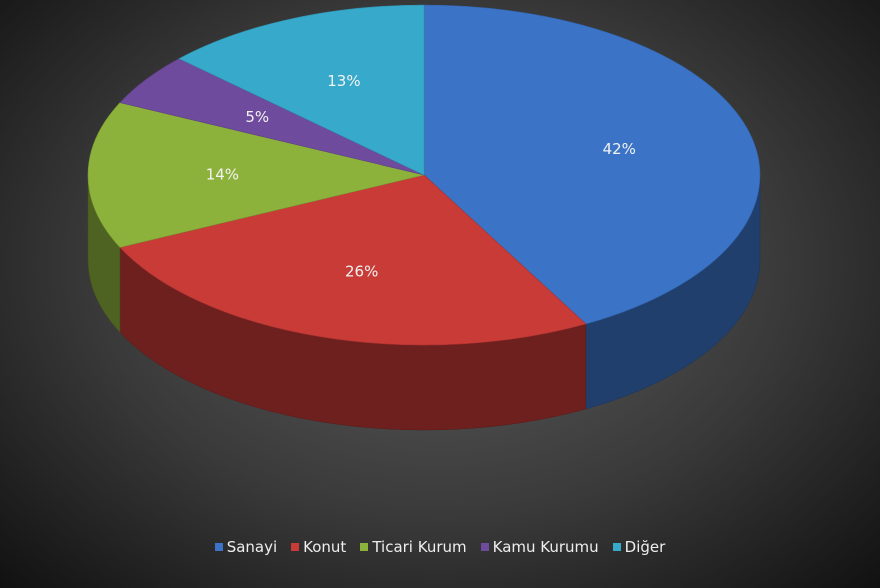 This screenshot has height=588, width=880. Describe the element at coordinates (619, 149) in the screenshot. I see `data-label: 42%` at that location.